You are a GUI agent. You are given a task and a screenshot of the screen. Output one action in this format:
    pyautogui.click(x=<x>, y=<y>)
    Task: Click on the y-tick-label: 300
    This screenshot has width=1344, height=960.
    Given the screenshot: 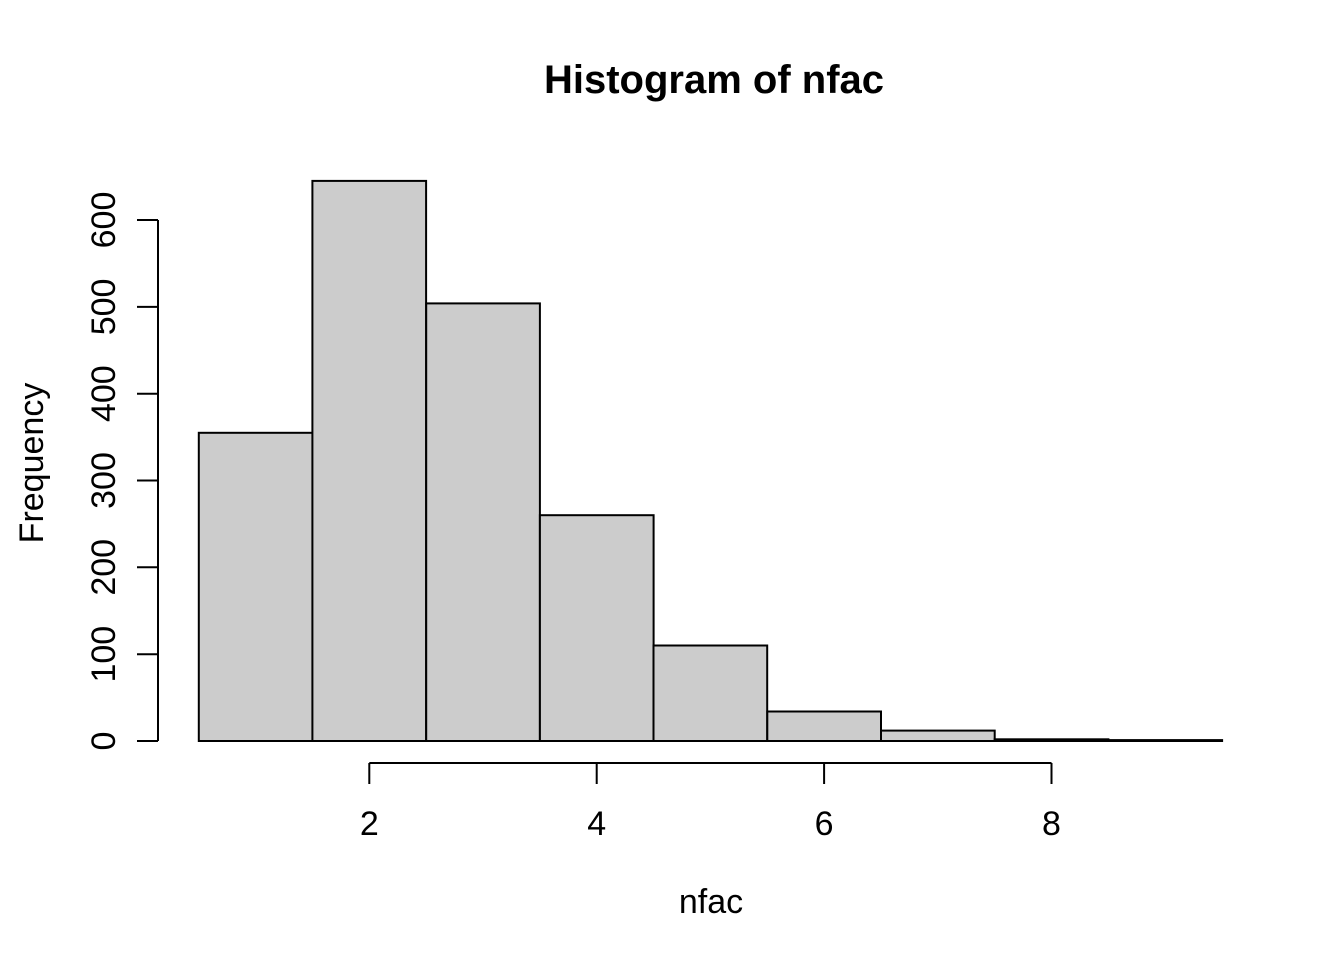 What is the action you would take?
    pyautogui.click(x=104, y=480)
    